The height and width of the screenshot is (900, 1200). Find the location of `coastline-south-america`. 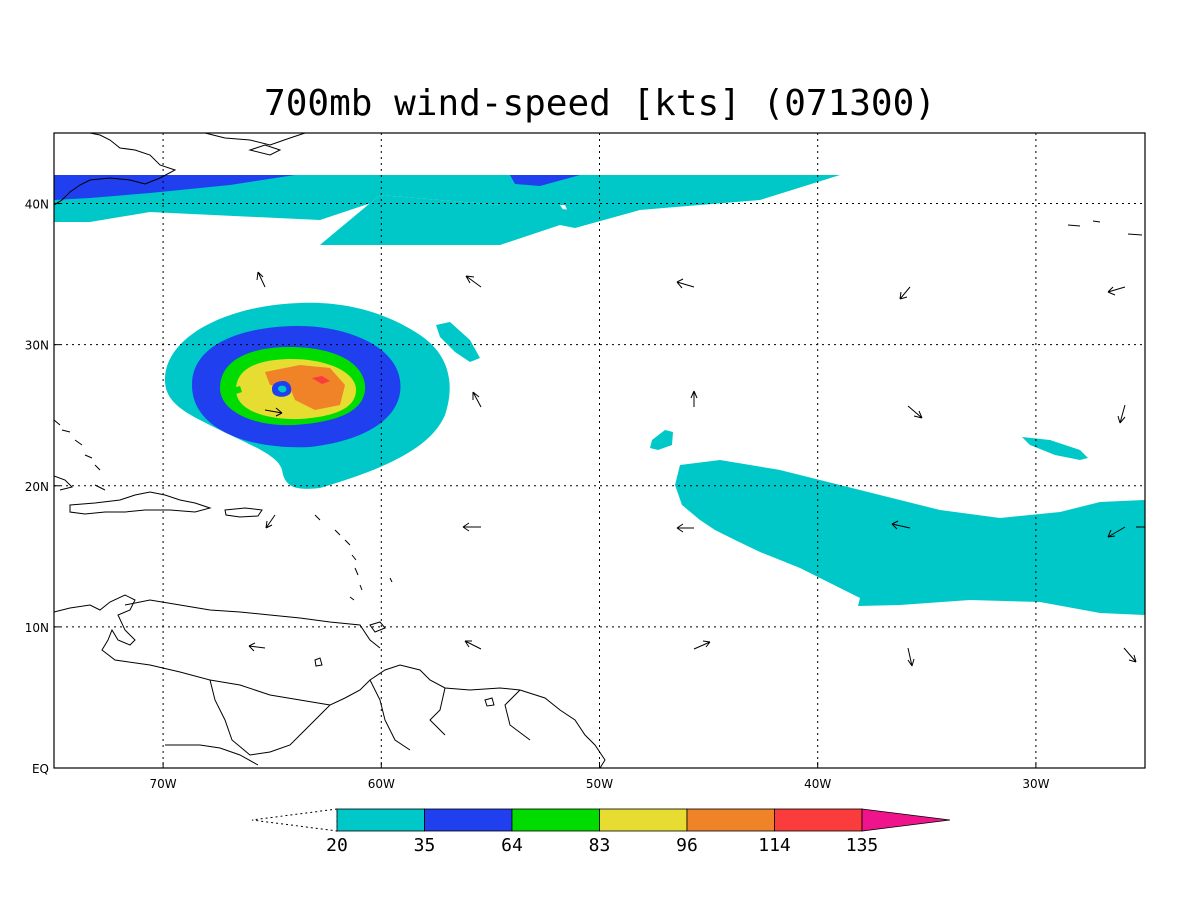

coastline-south-america is located at coordinates (330, 681).